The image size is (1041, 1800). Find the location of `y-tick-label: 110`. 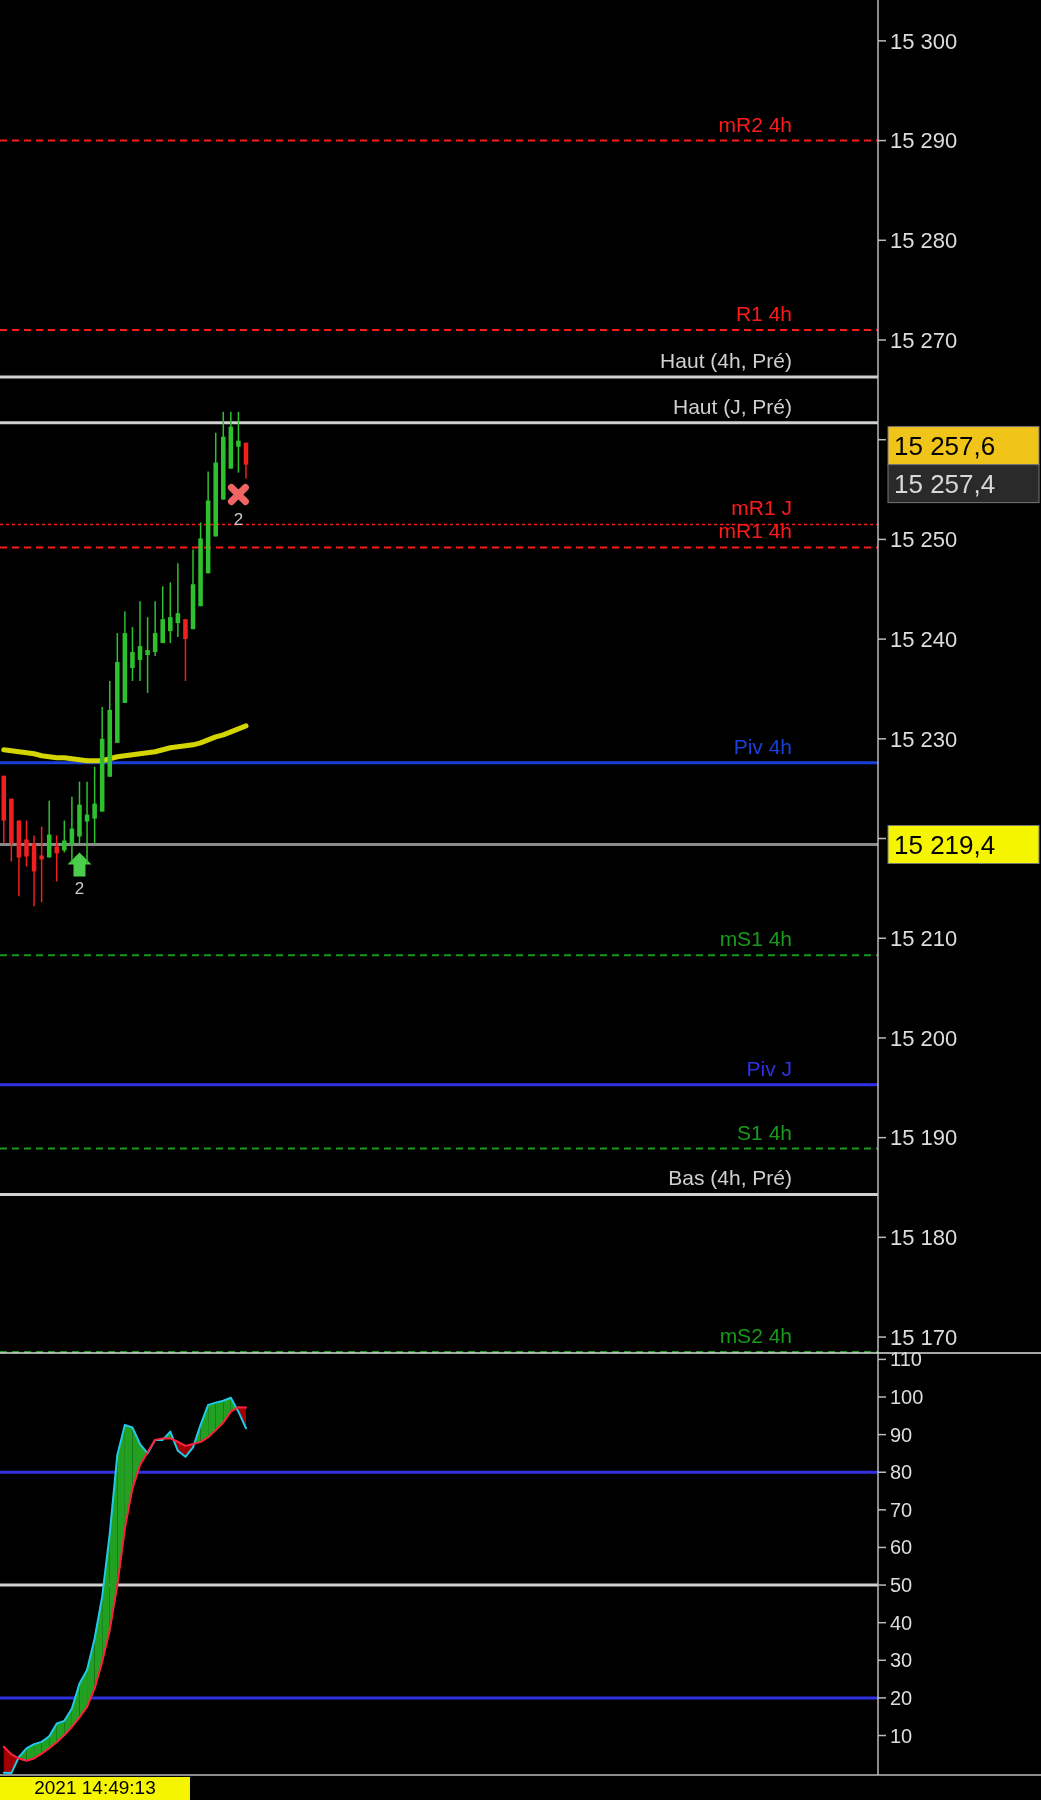

y-tick-label: 110 is located at coordinates (906, 1359).